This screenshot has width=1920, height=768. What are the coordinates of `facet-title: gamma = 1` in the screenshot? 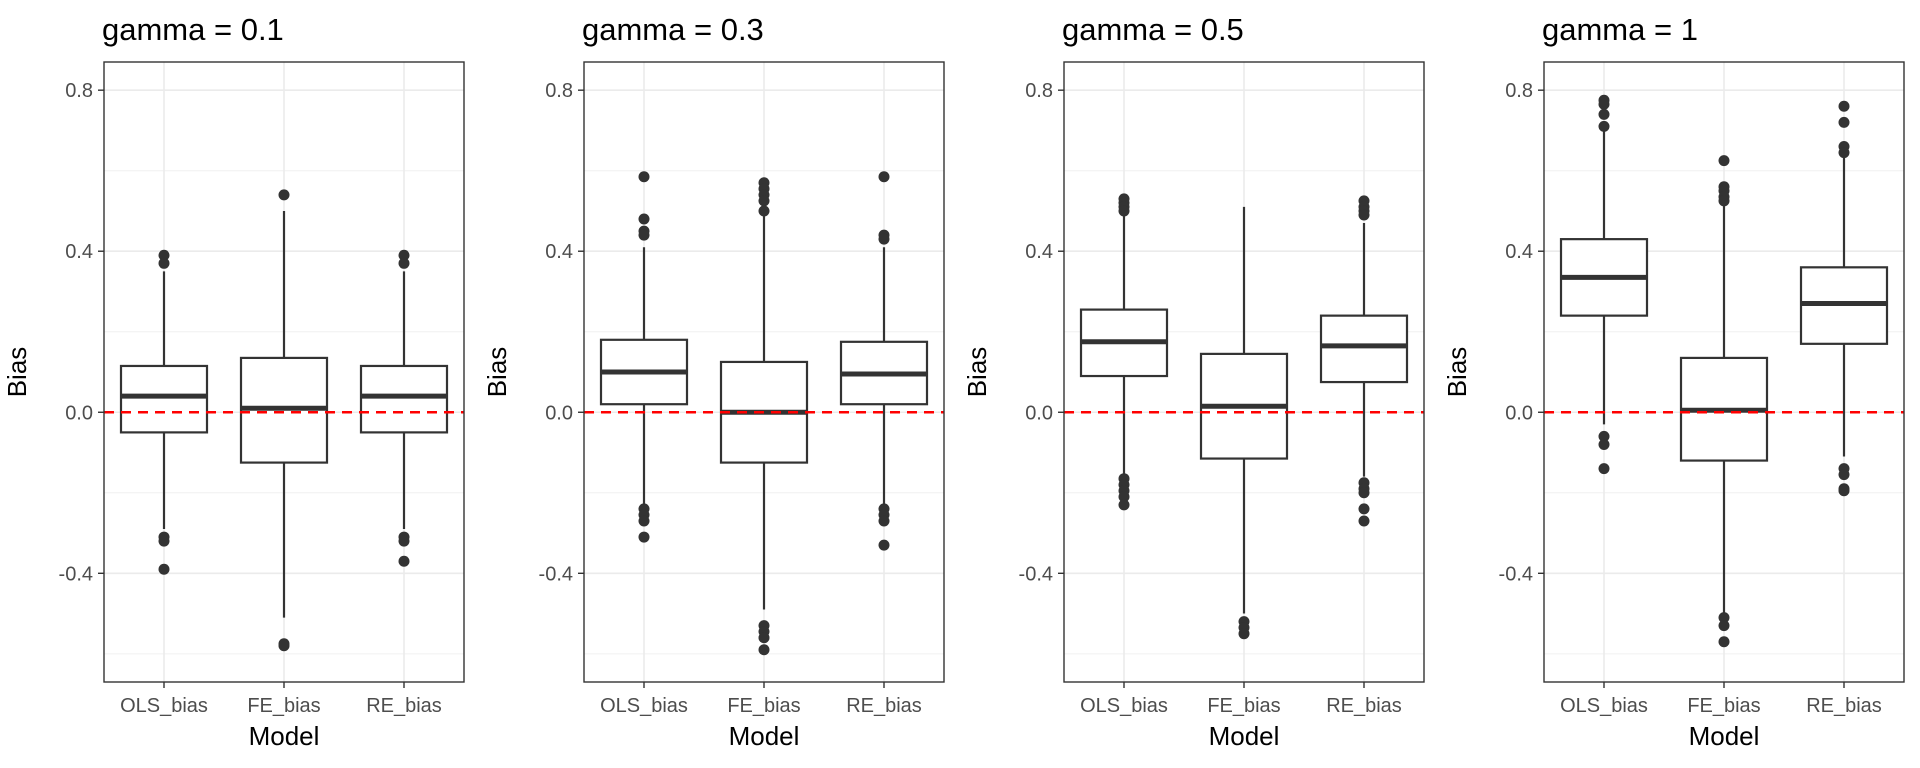 It's located at (1620, 29).